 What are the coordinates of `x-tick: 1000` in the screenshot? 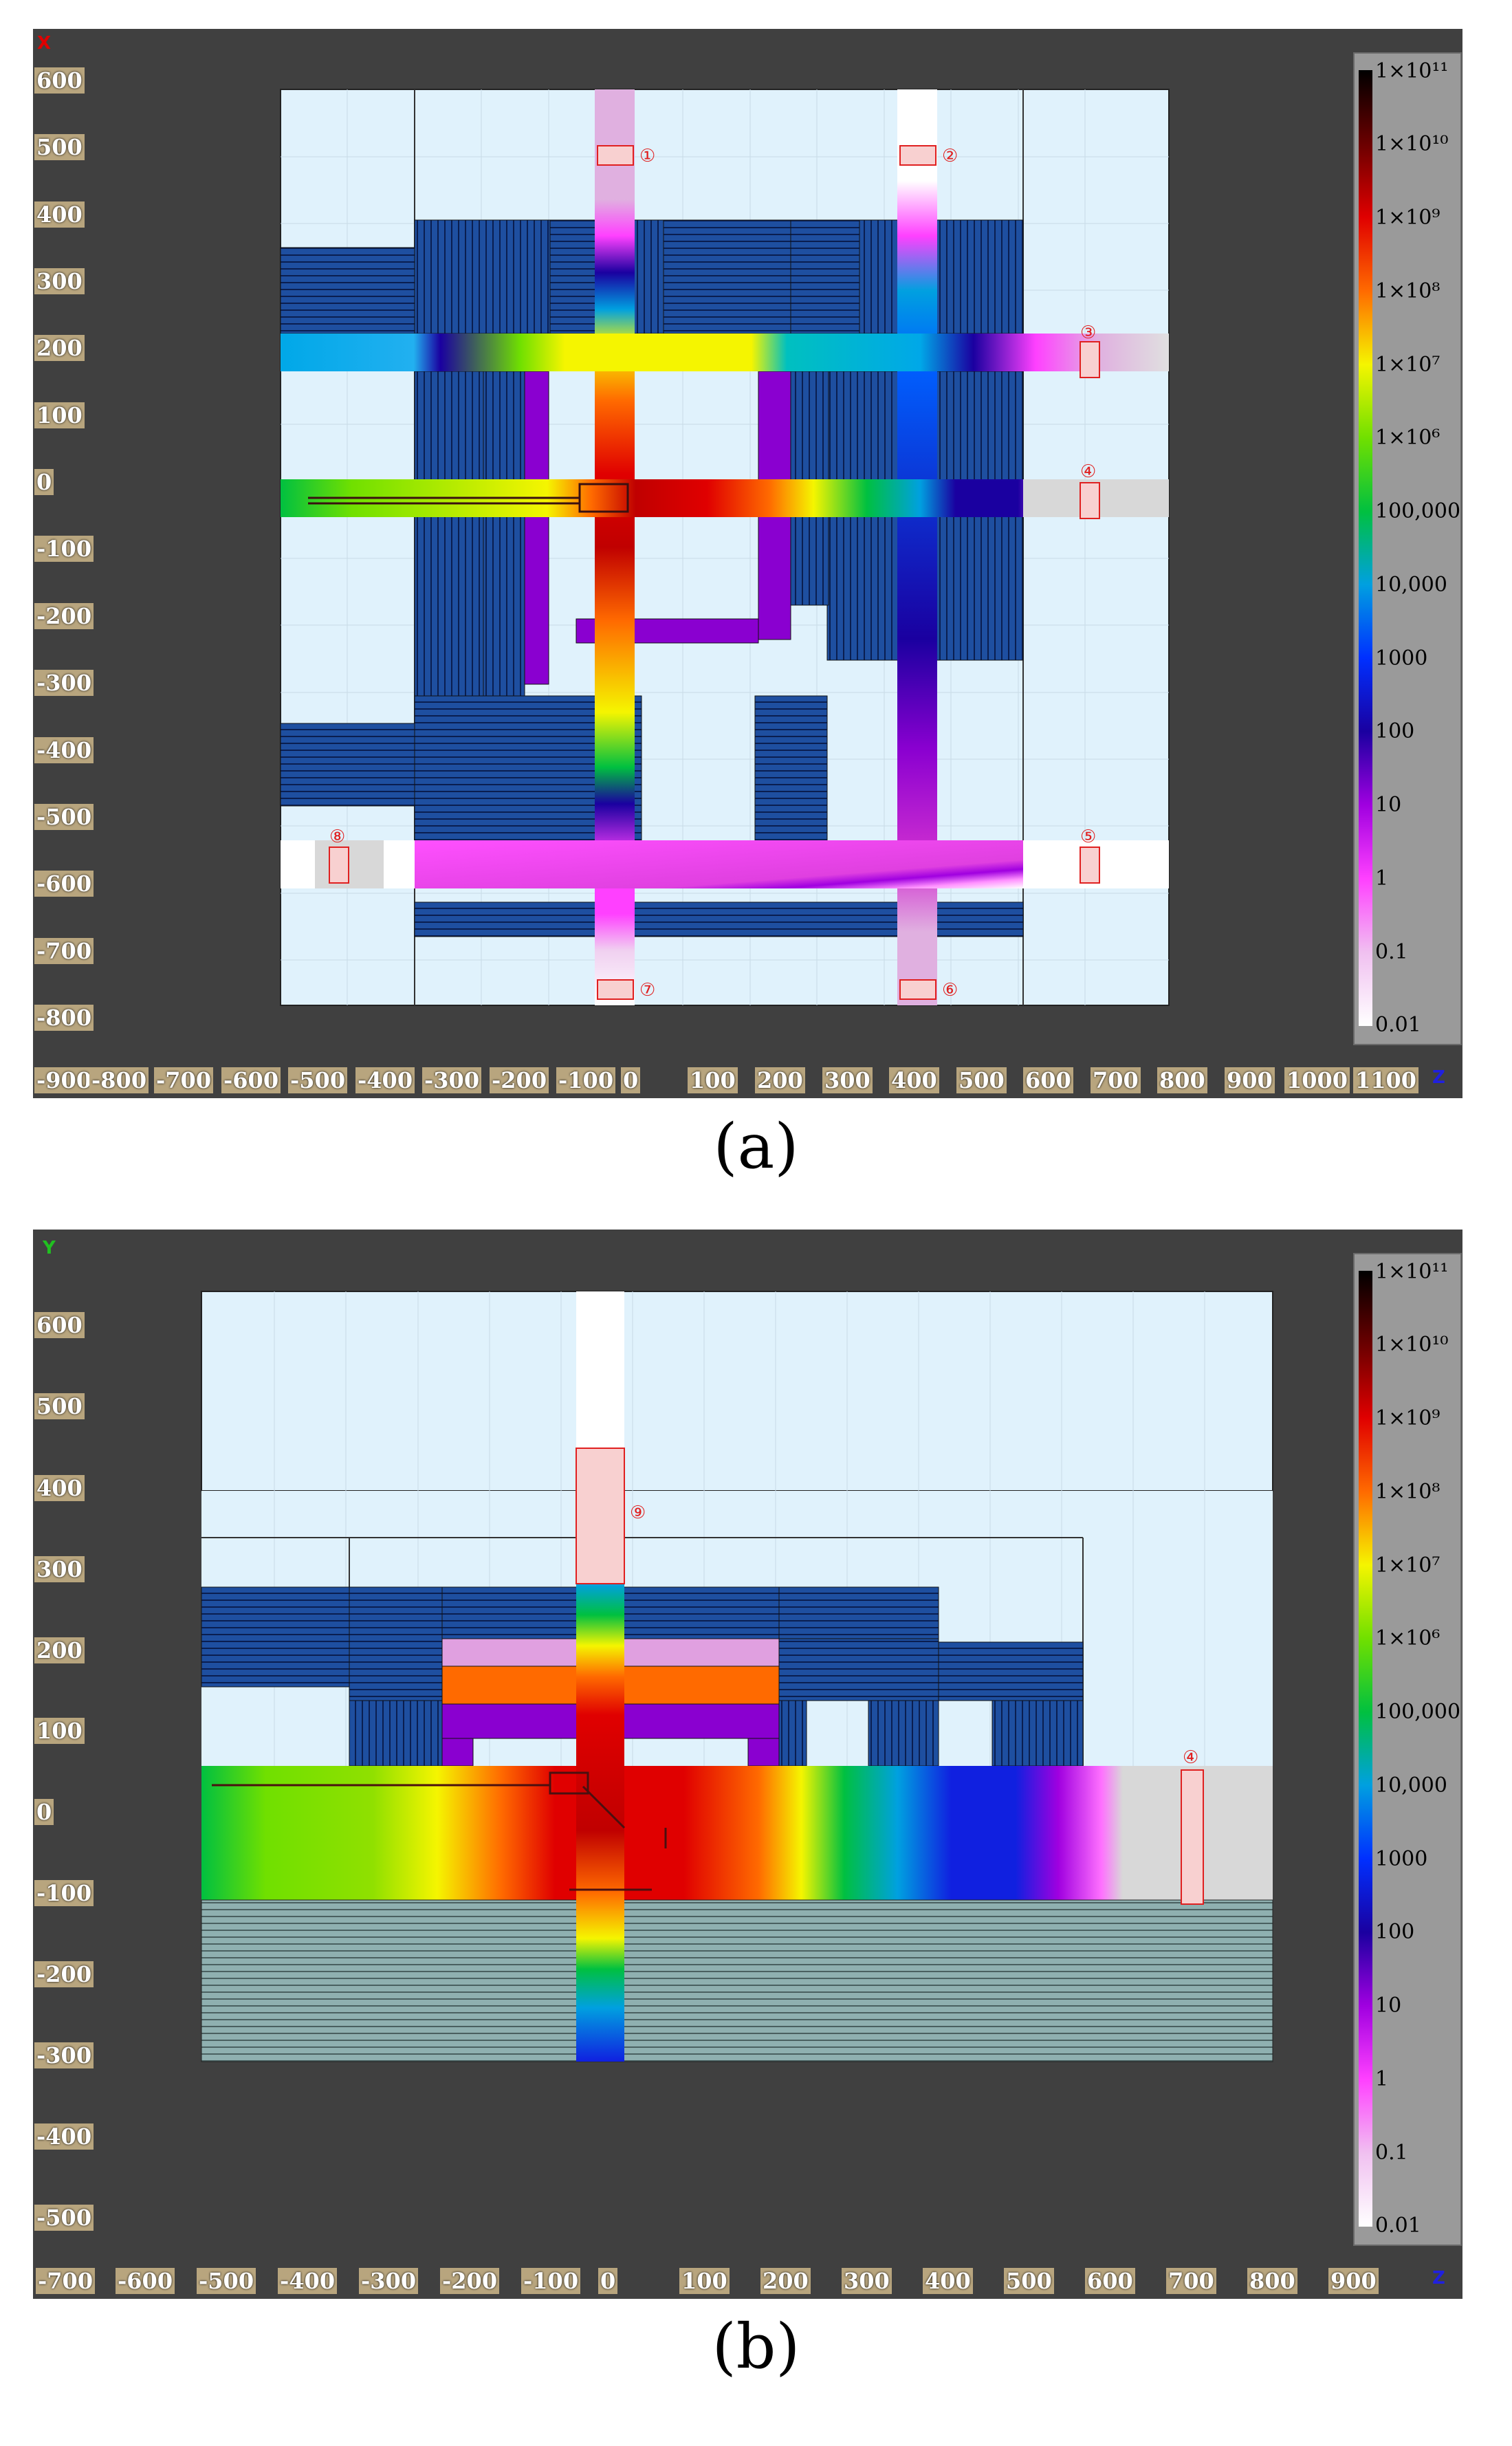 It's located at (1317, 1080).